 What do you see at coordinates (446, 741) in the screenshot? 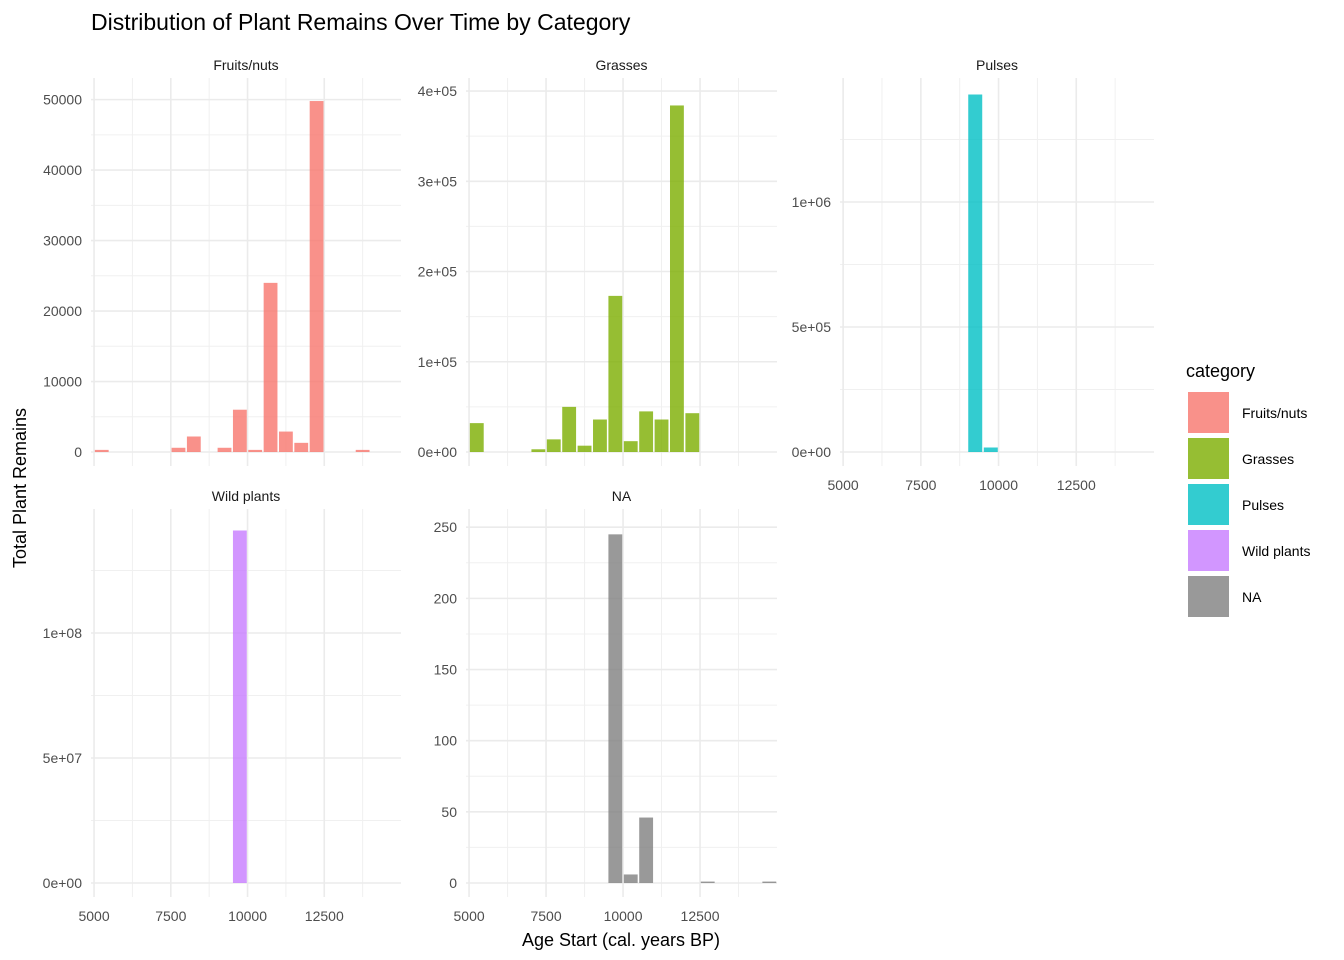
I see `y-tick-label: 100` at bounding box center [446, 741].